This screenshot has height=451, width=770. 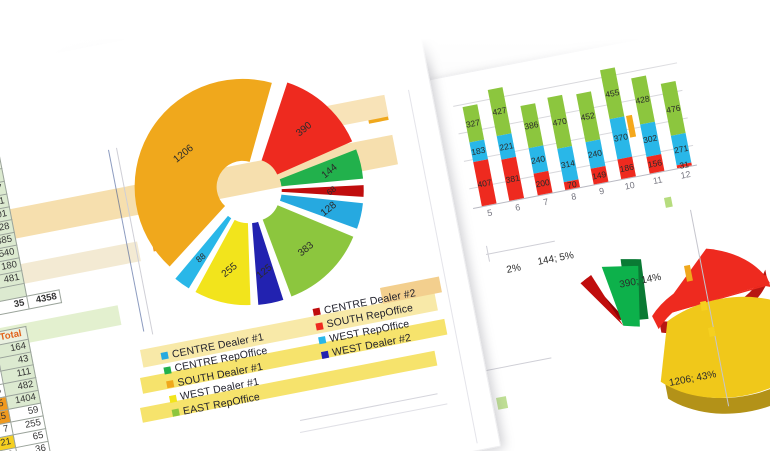 I want to click on bar-x-label: 5, so click(x=490, y=213).